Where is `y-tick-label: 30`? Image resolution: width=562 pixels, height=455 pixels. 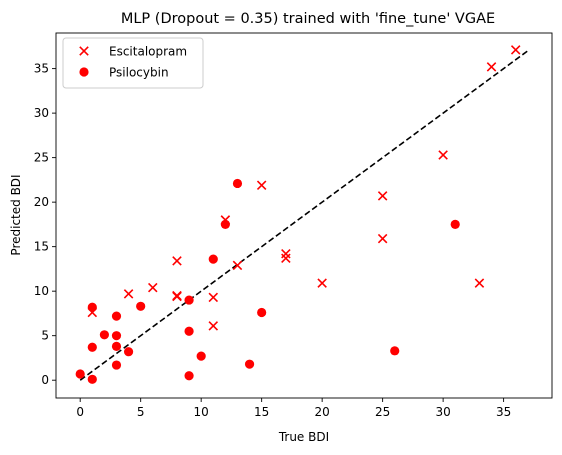
y-tick-label: 30 is located at coordinates (41, 113).